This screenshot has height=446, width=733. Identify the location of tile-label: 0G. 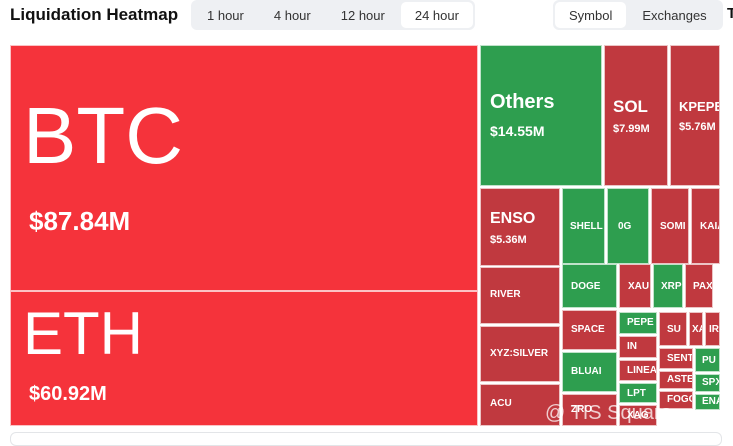
(625, 226).